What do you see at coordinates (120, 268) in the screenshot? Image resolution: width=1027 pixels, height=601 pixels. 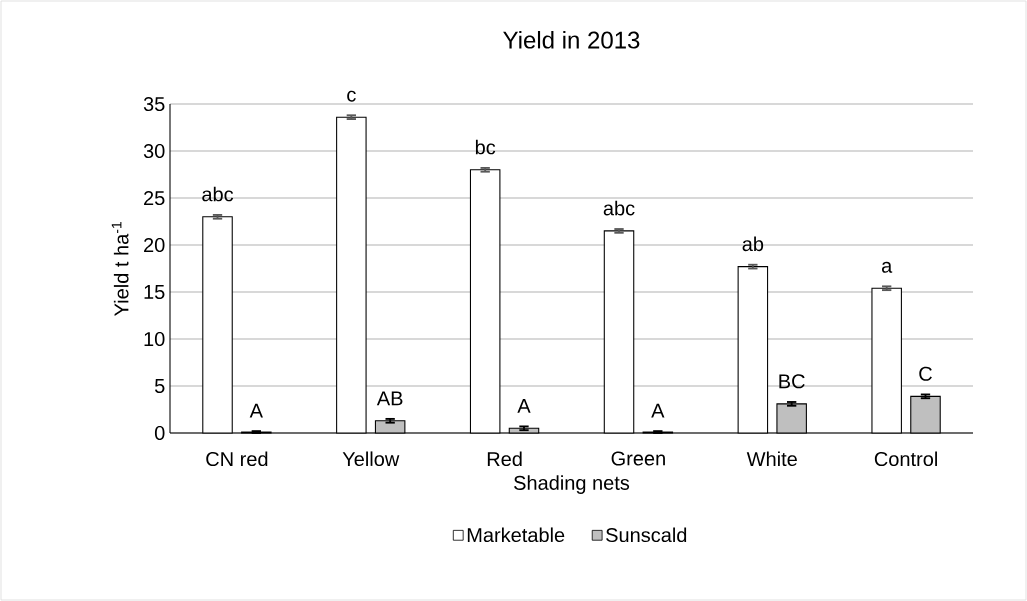 I see `y-axis-title: Yield t ha$^{-1}$` at bounding box center [120, 268].